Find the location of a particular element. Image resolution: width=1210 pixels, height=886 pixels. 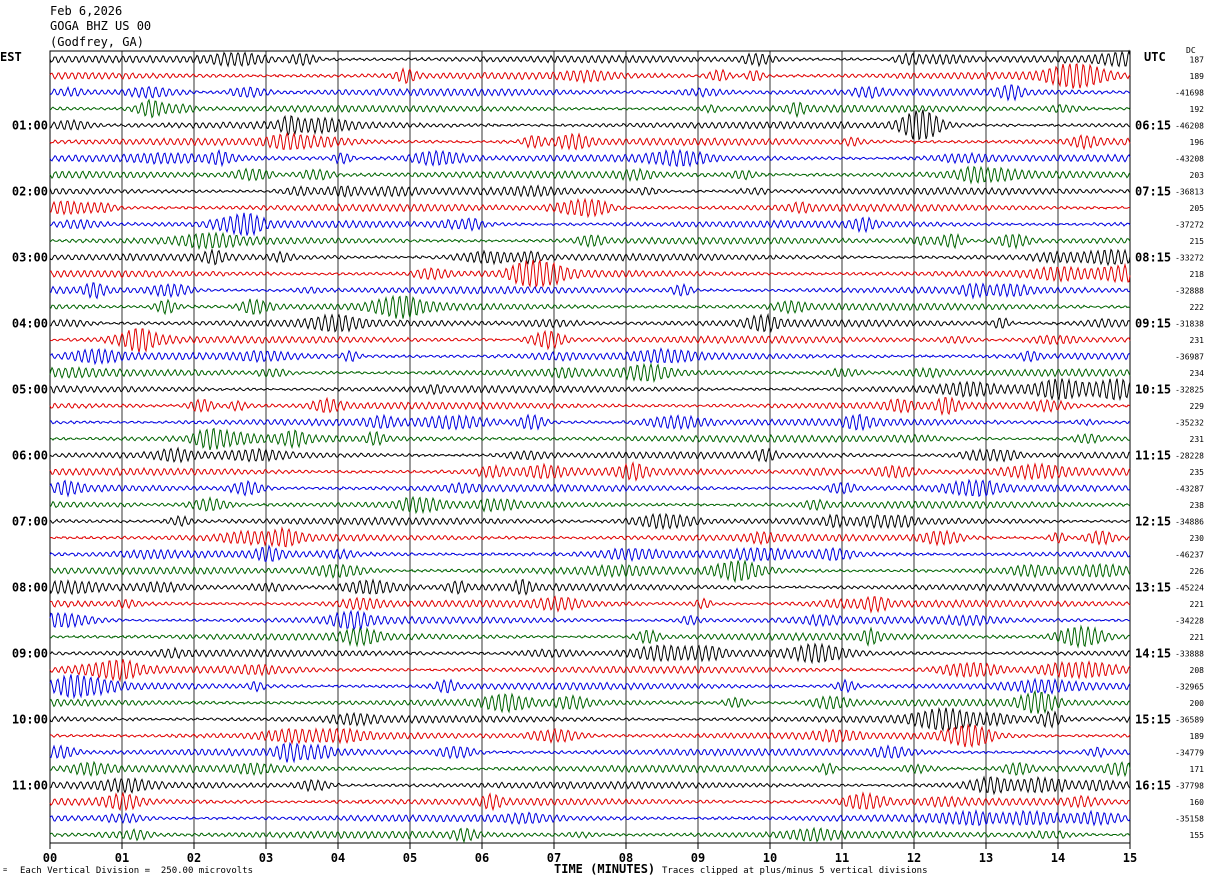

dc-offset-label: -36589 is located at coordinates (1189, 719).